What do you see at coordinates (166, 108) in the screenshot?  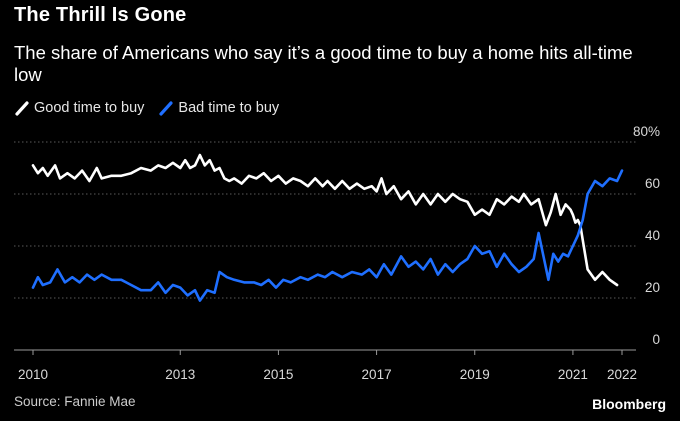 I see `legend-swatch-bad` at bounding box center [166, 108].